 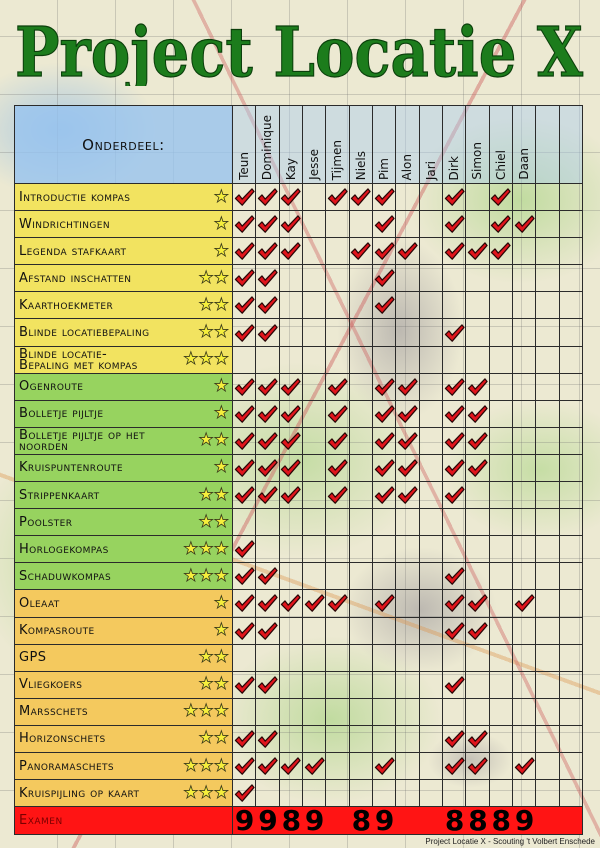 I want to click on row-label: Ogenroute, so click(x=51, y=387).